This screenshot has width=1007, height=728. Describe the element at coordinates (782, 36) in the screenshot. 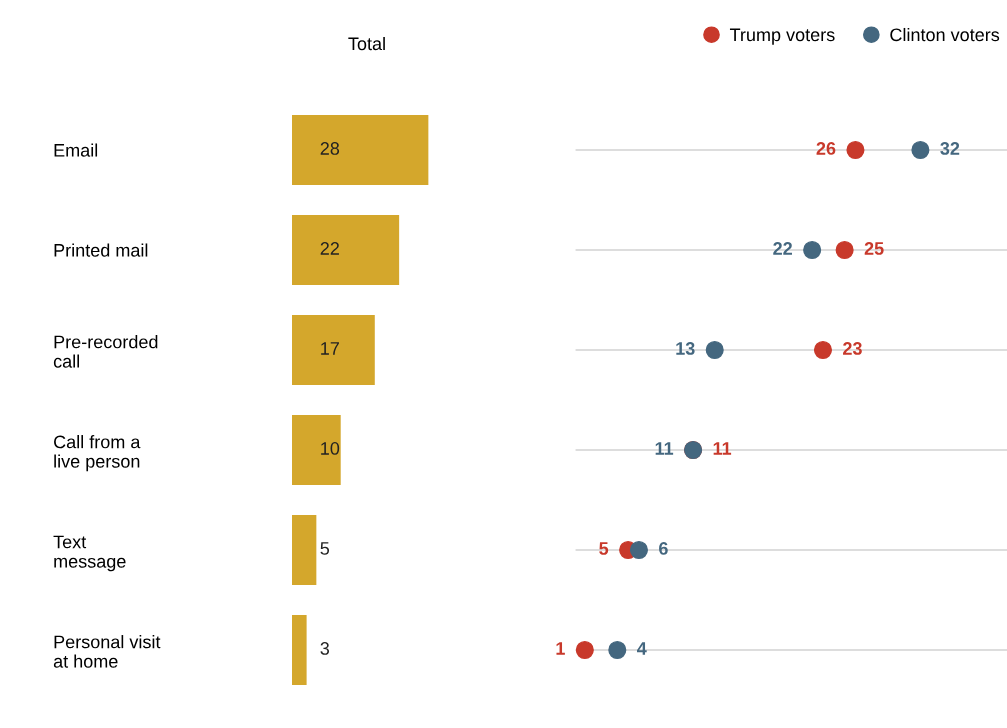

I see `legend-label: Trump voters` at that location.